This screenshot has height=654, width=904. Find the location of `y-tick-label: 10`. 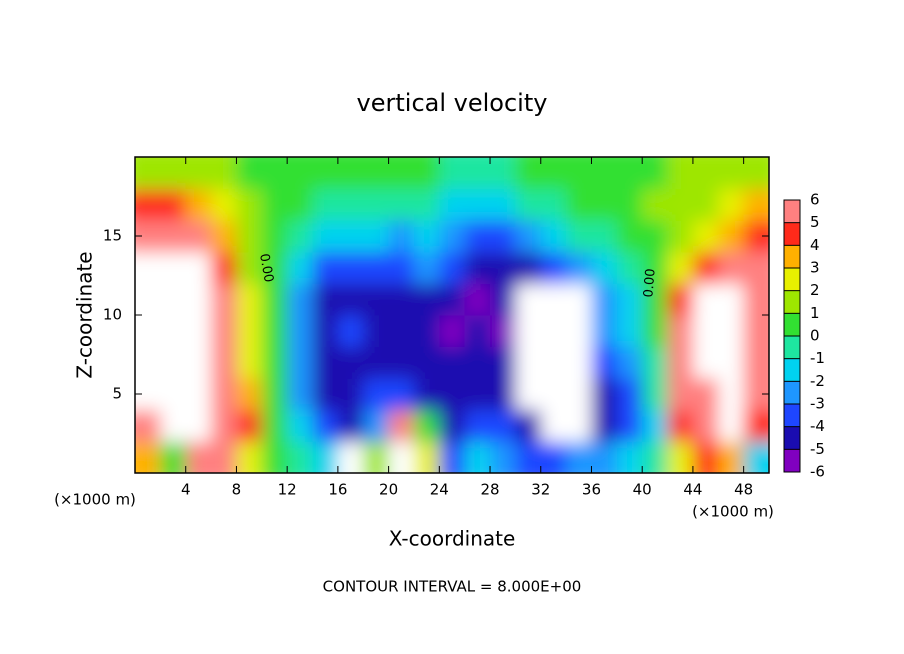

y-tick-label: 10 is located at coordinates (112, 315).